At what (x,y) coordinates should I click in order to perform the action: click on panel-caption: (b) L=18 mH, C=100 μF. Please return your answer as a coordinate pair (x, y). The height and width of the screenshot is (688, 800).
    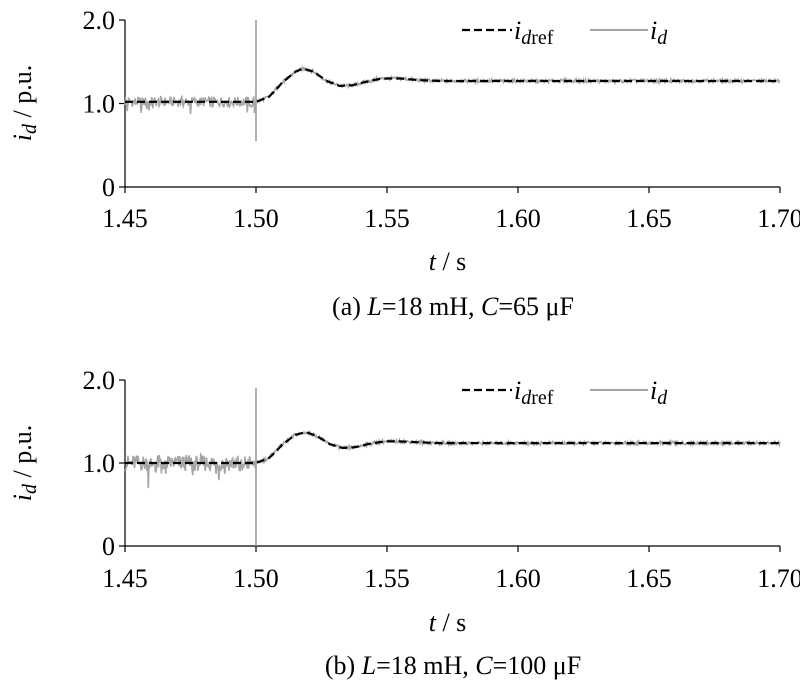
    Looking at the image, I should click on (453, 665).